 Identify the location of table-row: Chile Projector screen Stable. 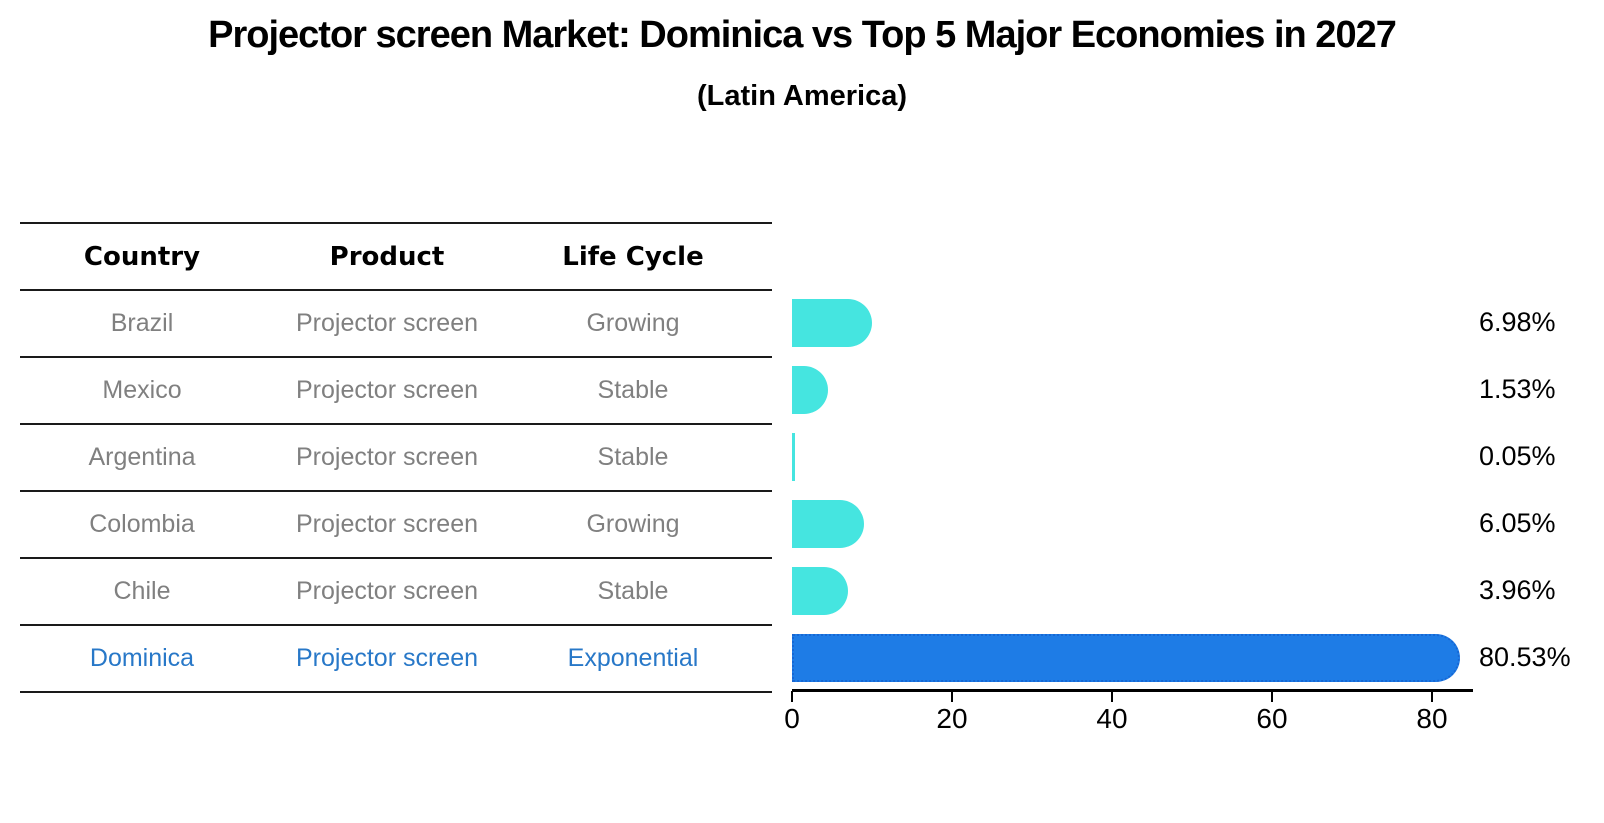
(396, 590).